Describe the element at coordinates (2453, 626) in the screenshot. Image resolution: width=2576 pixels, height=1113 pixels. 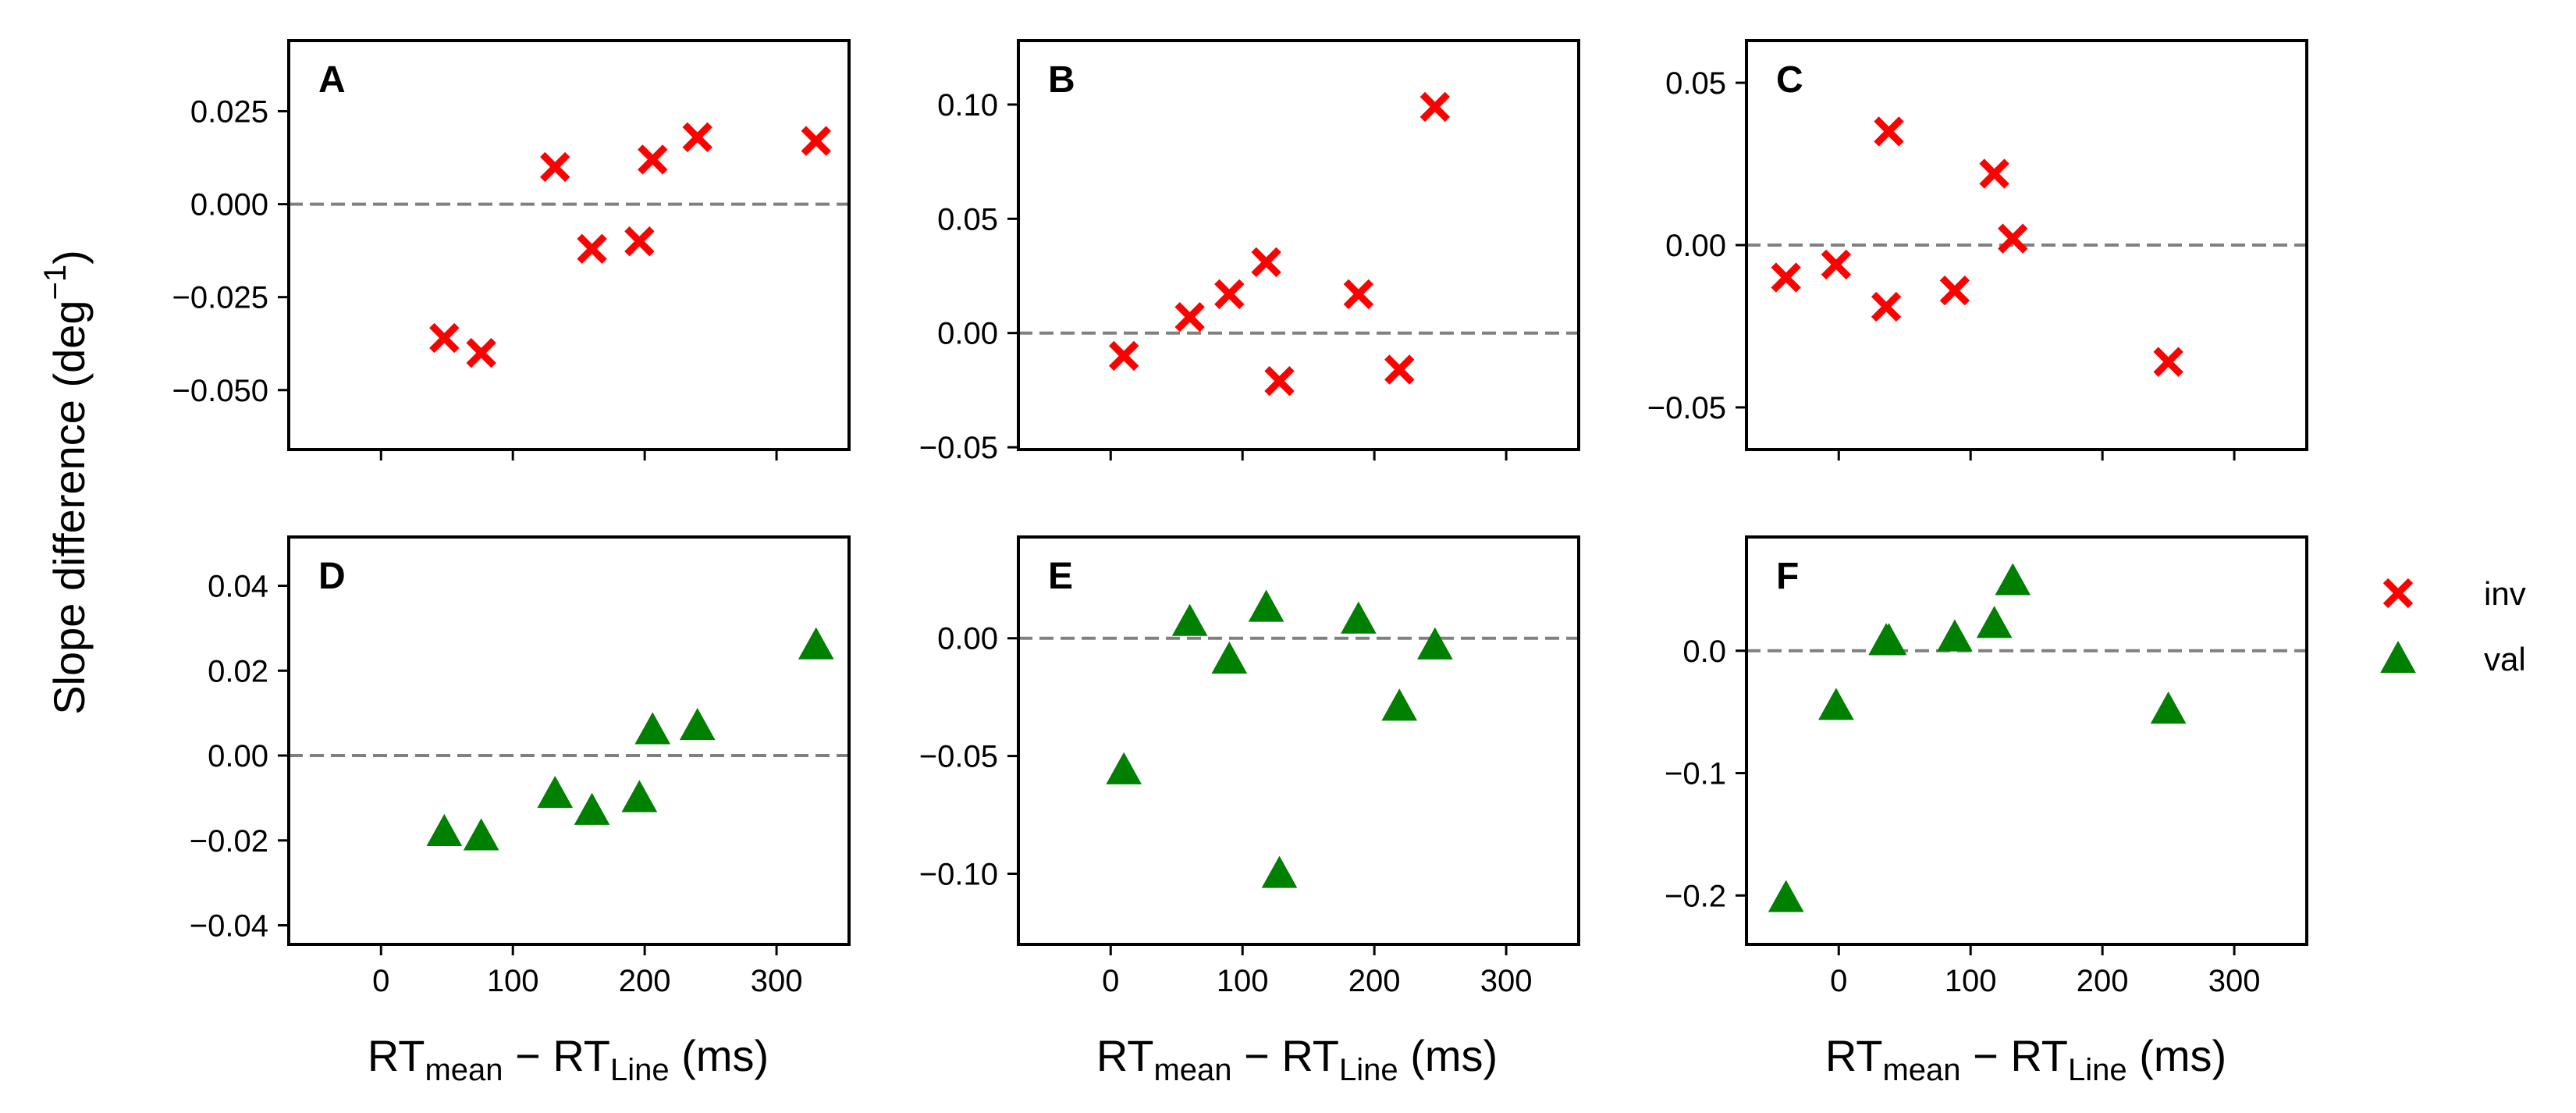
I see `legend: inv val` at that location.